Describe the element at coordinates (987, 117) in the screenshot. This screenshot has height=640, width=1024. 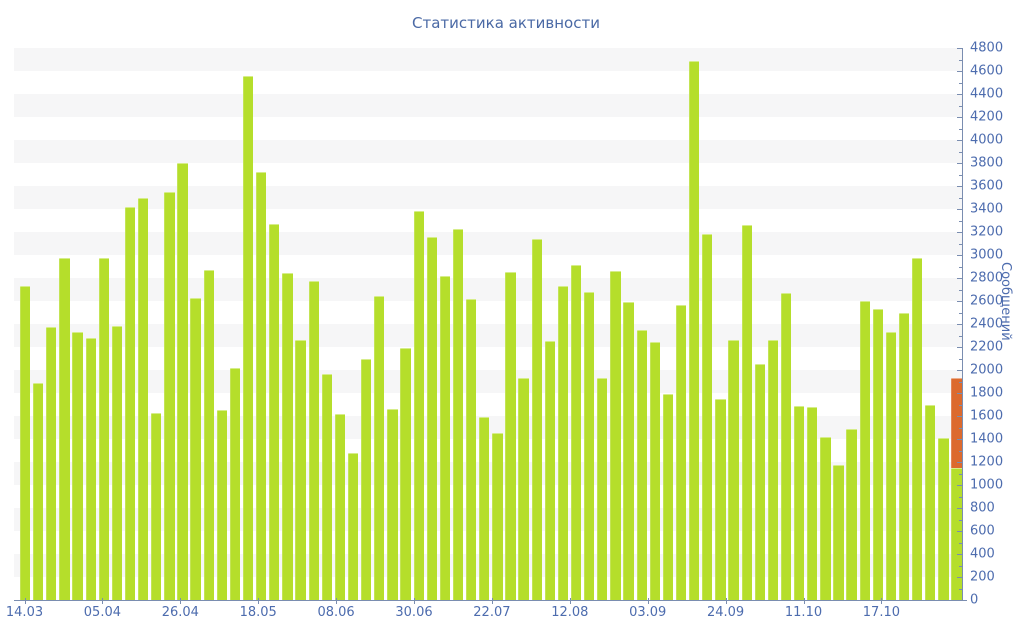
I see `y-tick-label: 4200` at that location.